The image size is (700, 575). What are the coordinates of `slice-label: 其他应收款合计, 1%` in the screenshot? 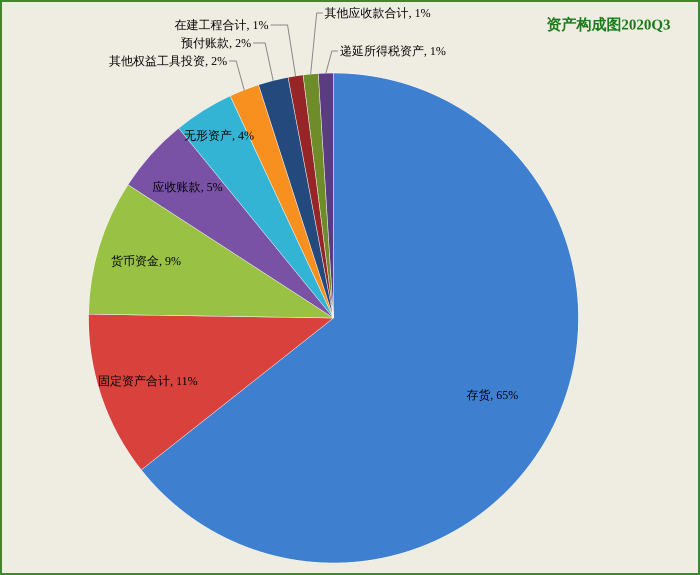 It's located at (377, 13).